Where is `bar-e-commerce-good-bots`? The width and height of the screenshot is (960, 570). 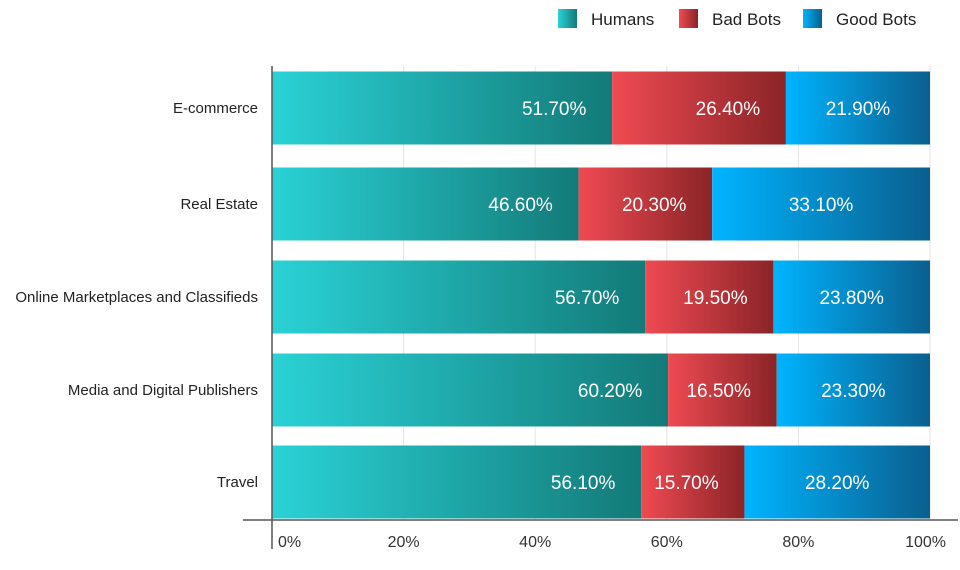
bar-e-commerce-good-bots is located at coordinates (857, 108).